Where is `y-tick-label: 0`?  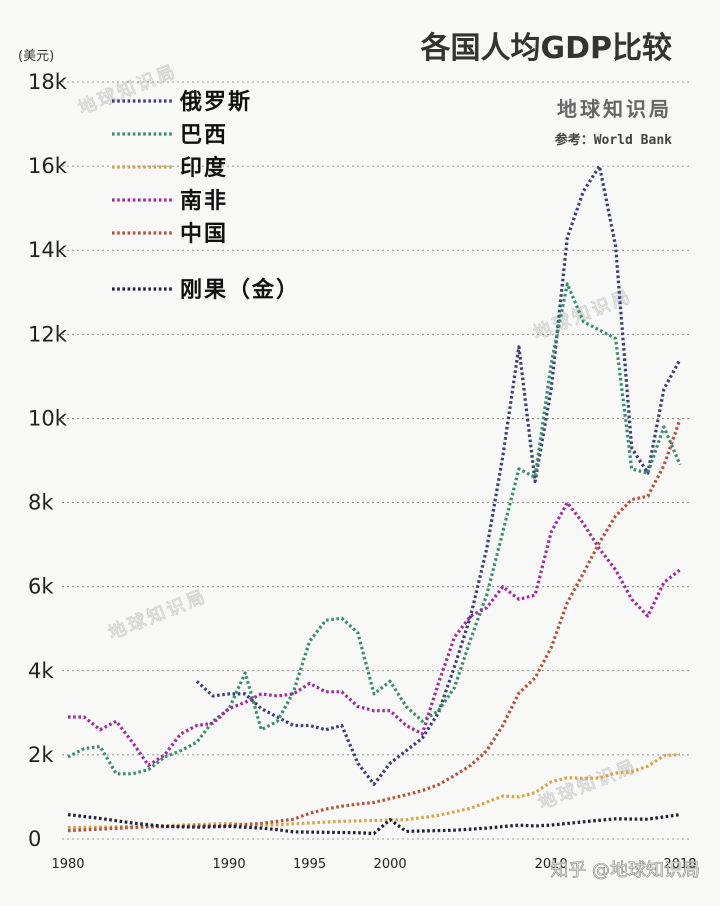 y-tick-label: 0 is located at coordinates (34, 839).